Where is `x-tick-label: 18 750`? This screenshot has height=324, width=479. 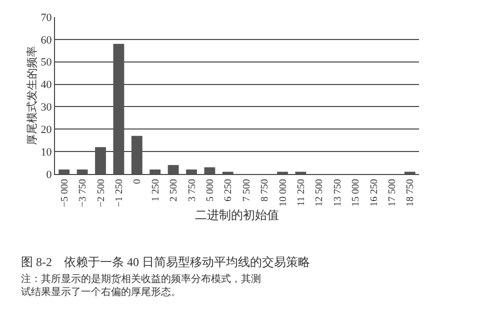 x-tick-label: 18 750 is located at coordinates (410, 192).